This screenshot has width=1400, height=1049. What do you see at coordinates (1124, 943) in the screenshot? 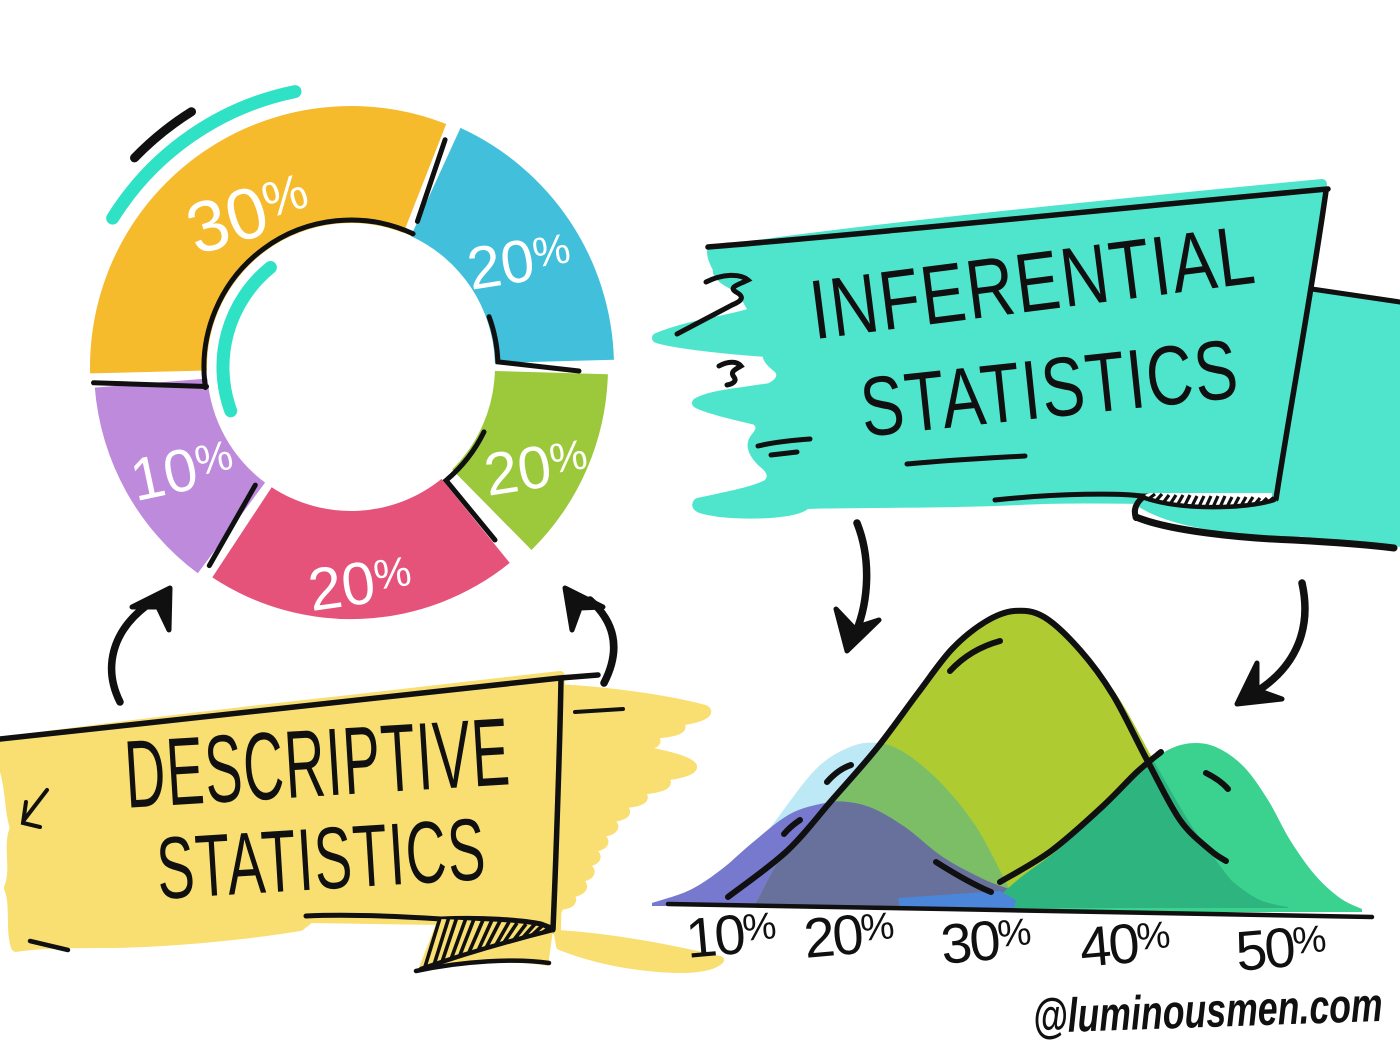
I see `svg-text: 40%` at bounding box center [1124, 943].